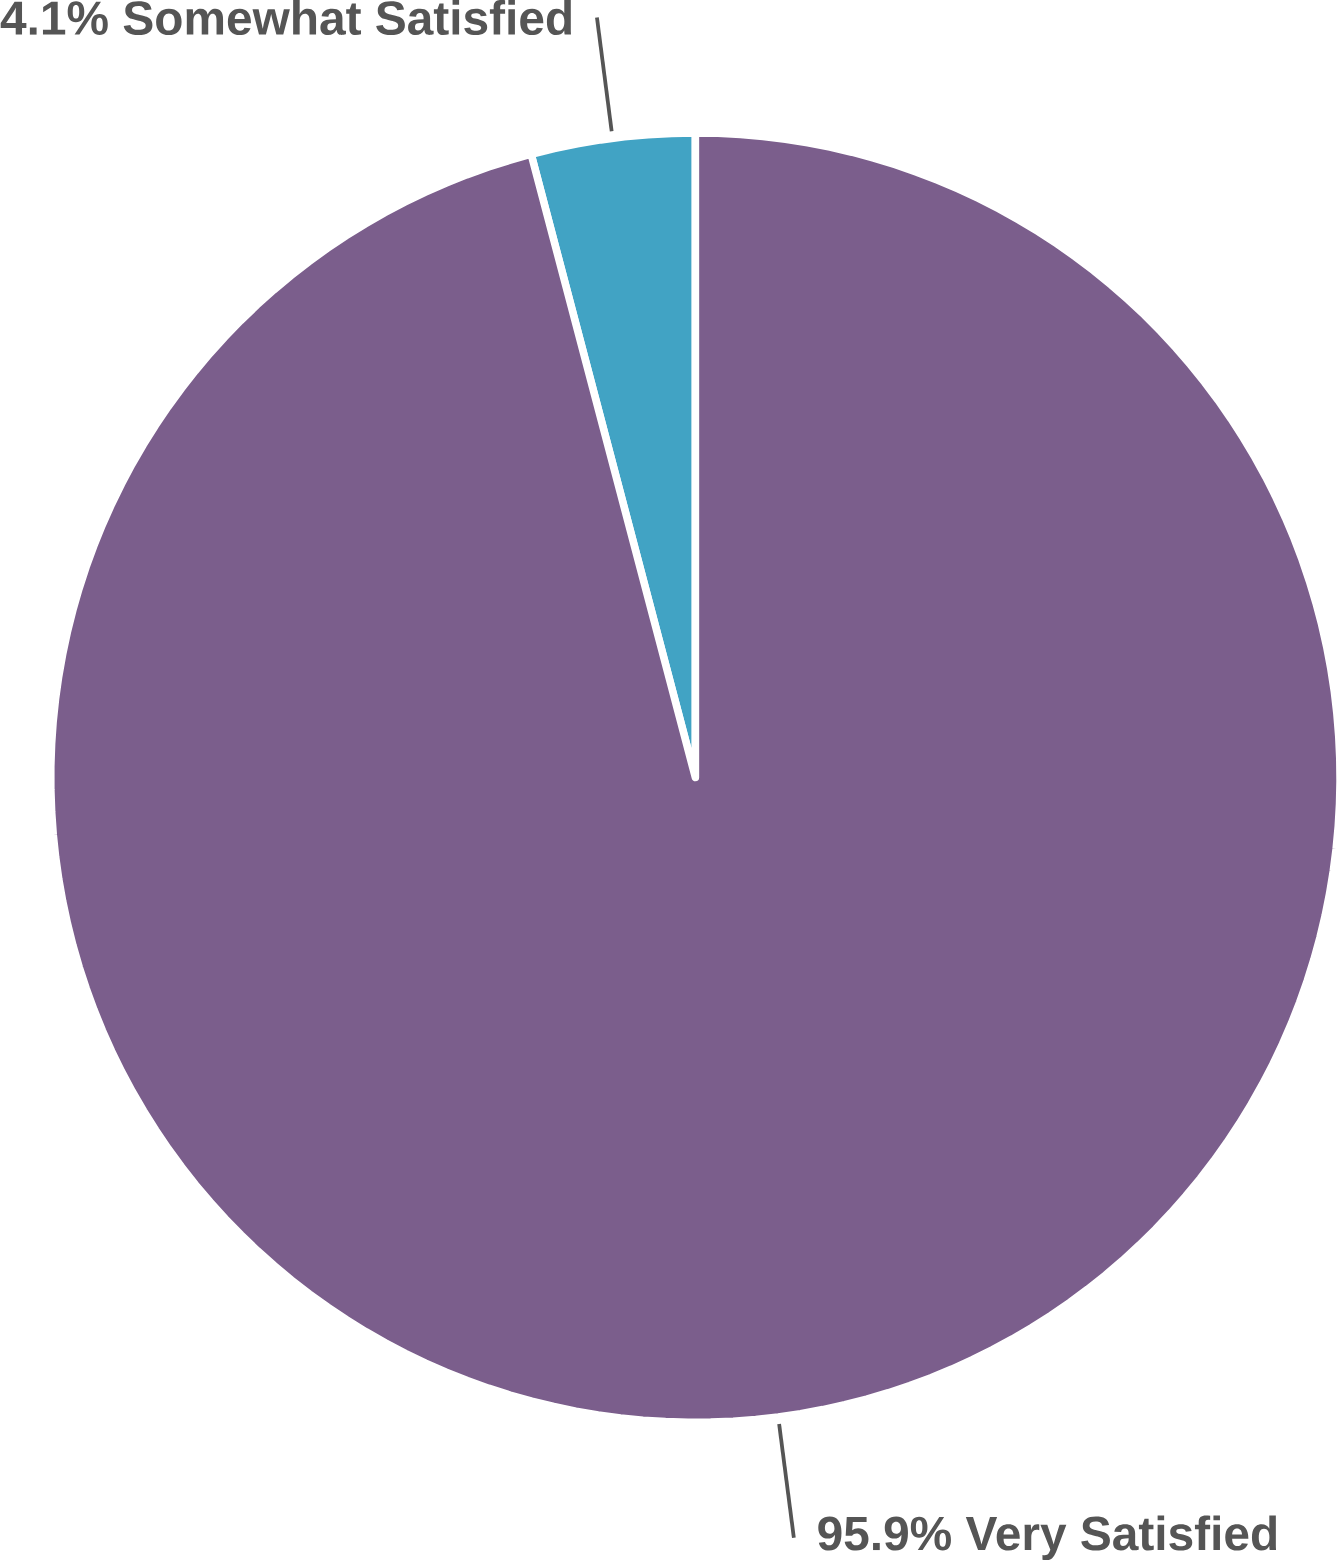 The image size is (1344, 1560). What do you see at coordinates (54, 18) in the screenshot?
I see `data-label: 4.1%` at bounding box center [54, 18].